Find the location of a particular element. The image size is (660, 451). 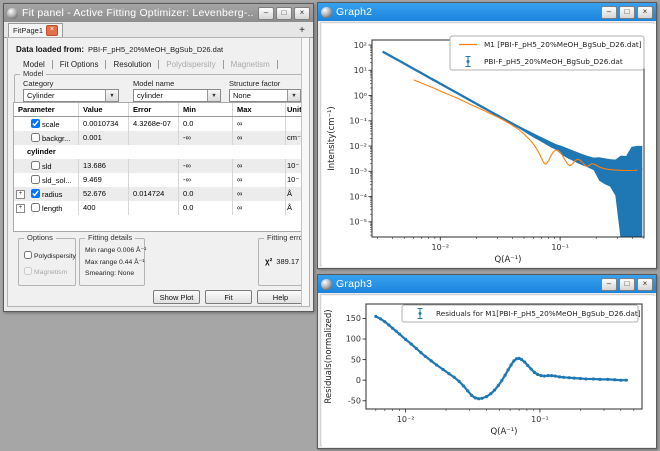

close-tab-icon: × is located at coordinates (52, 30).